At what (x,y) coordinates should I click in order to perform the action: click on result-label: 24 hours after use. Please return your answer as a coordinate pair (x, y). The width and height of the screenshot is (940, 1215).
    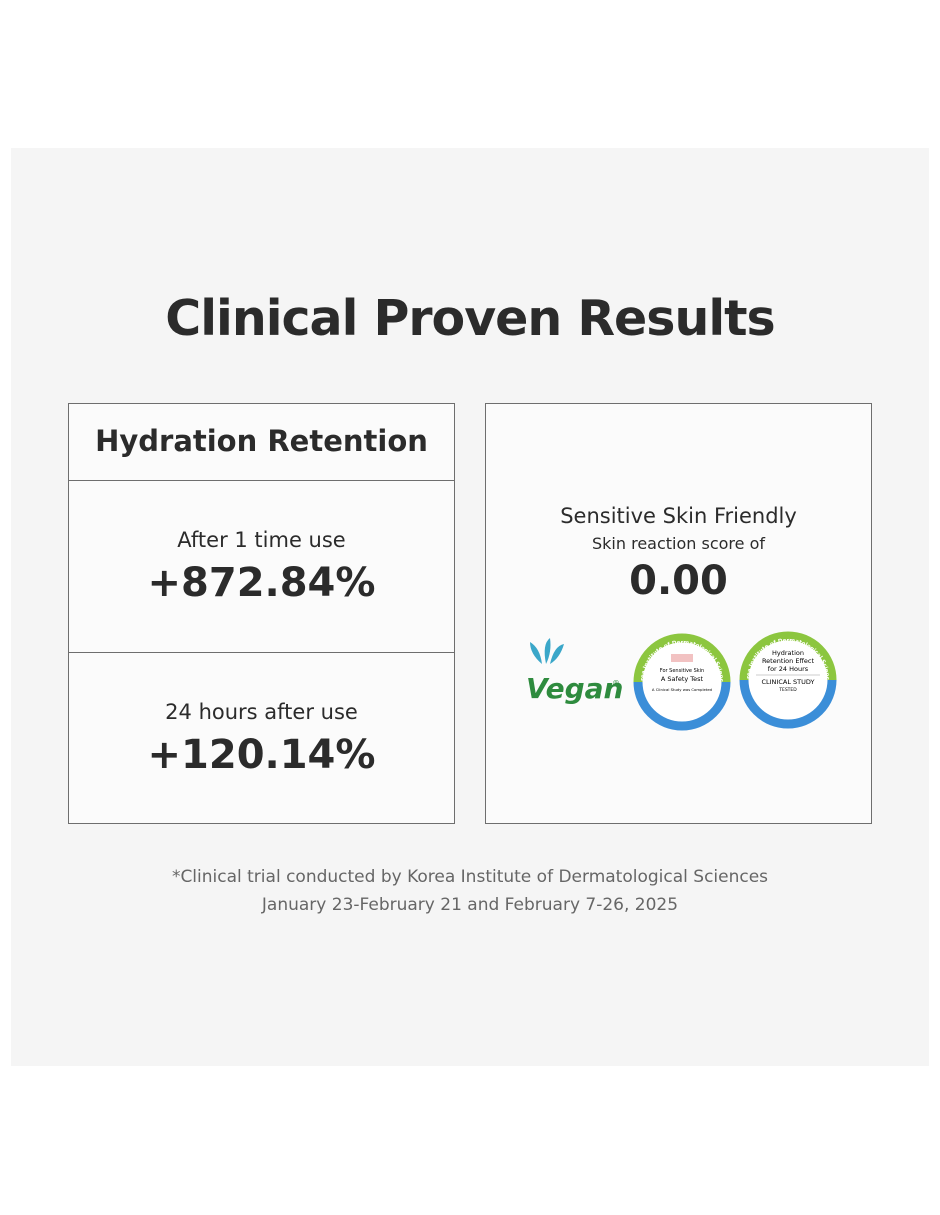
    Looking at the image, I should click on (261, 712).